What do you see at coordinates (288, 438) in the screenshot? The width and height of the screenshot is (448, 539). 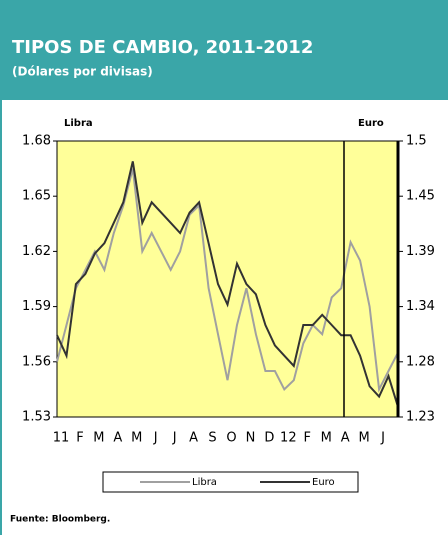 I see `x-tick-label: 12` at bounding box center [288, 438].